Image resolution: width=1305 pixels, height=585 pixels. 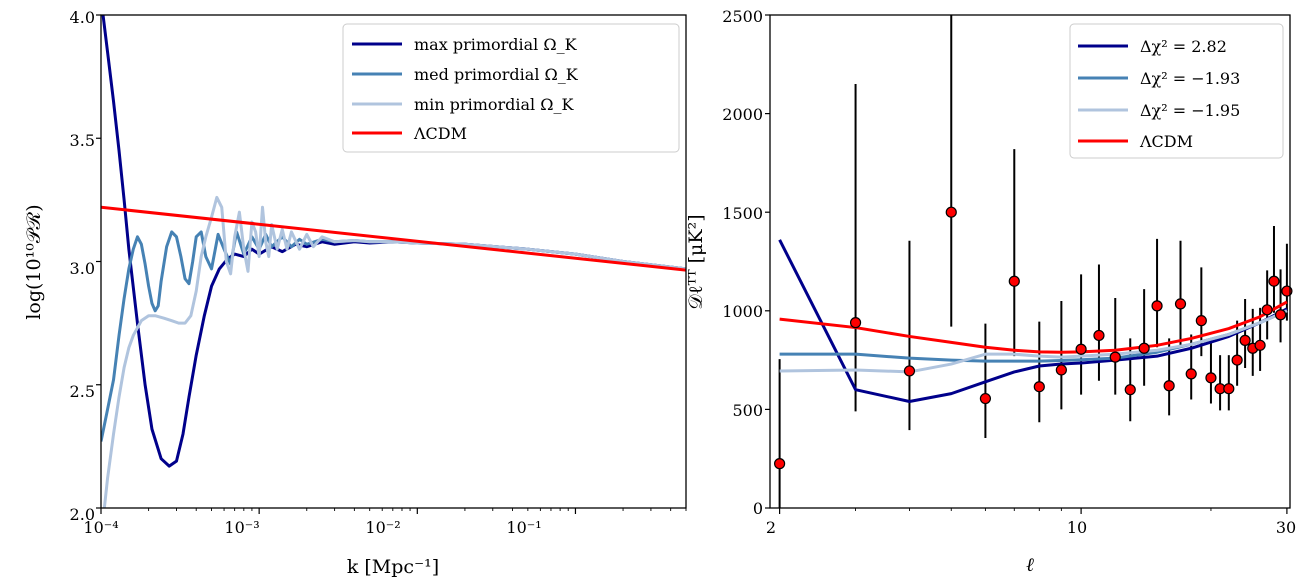 What do you see at coordinates (34, 261) in the screenshot?
I see `left-y-axis-label: log(10¹⁰𝒫ℛ)` at bounding box center [34, 261].